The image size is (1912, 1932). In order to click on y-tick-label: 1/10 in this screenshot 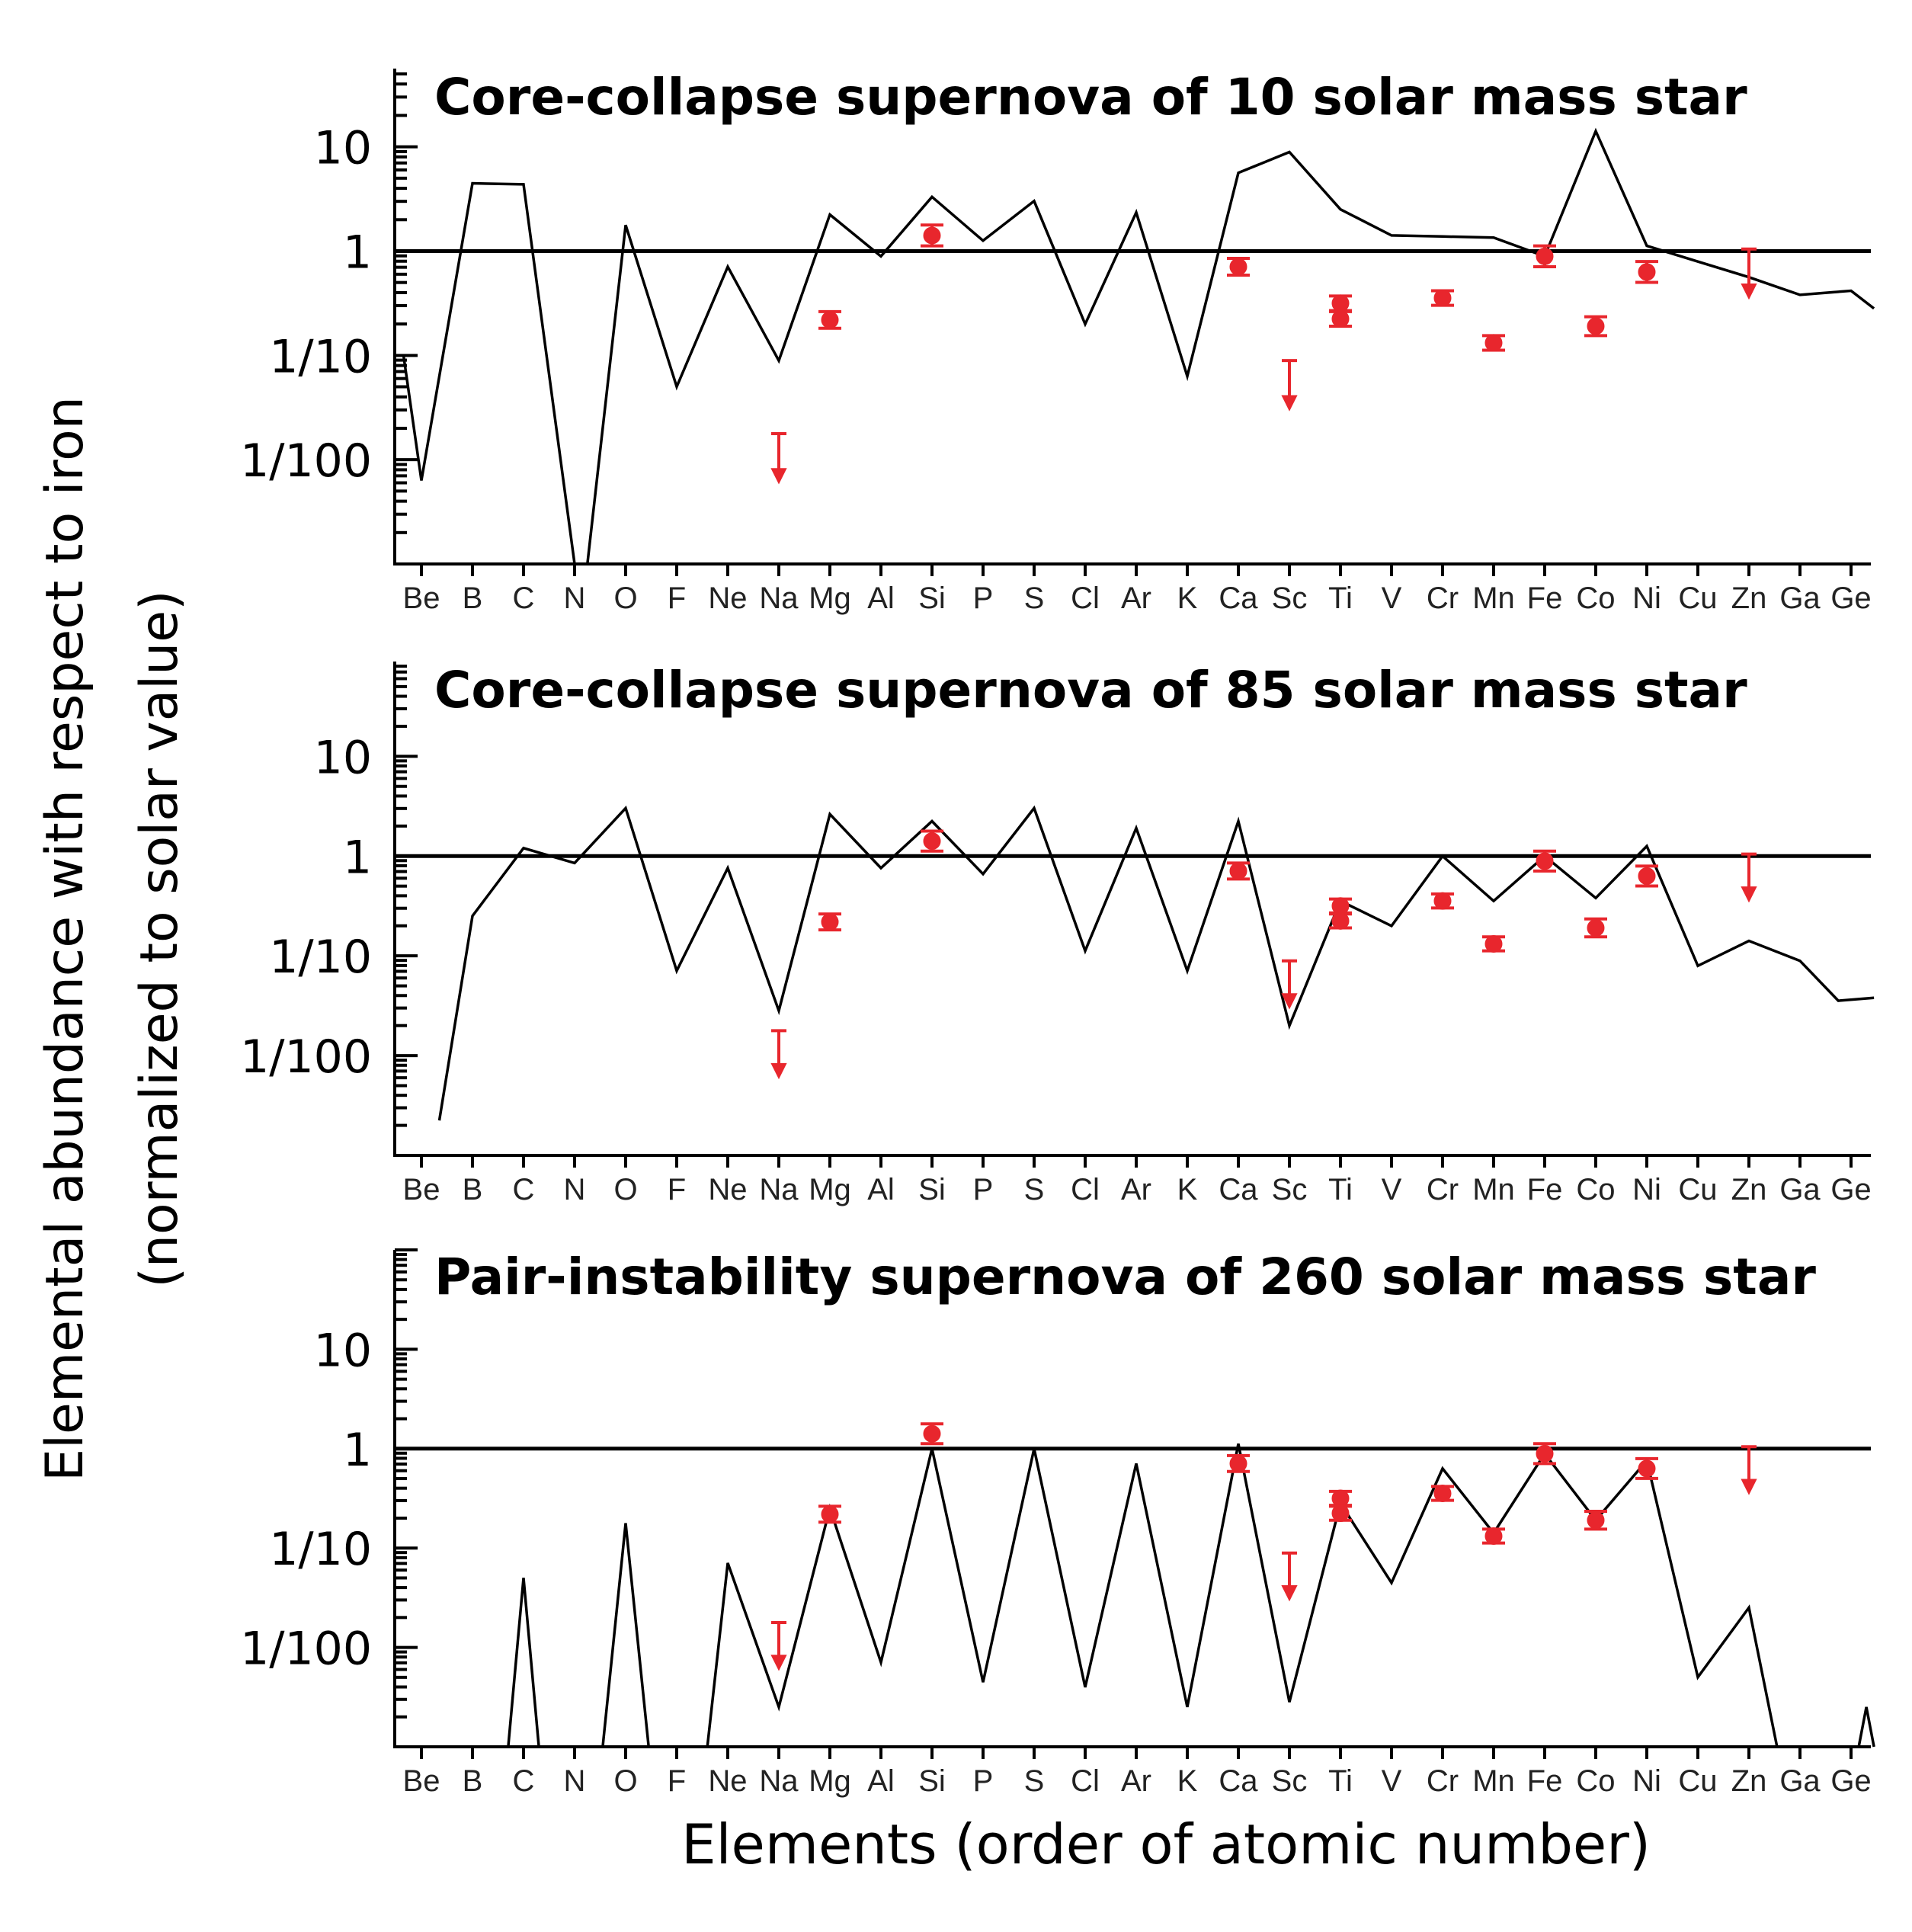, I will do `click(320, 1549)`.